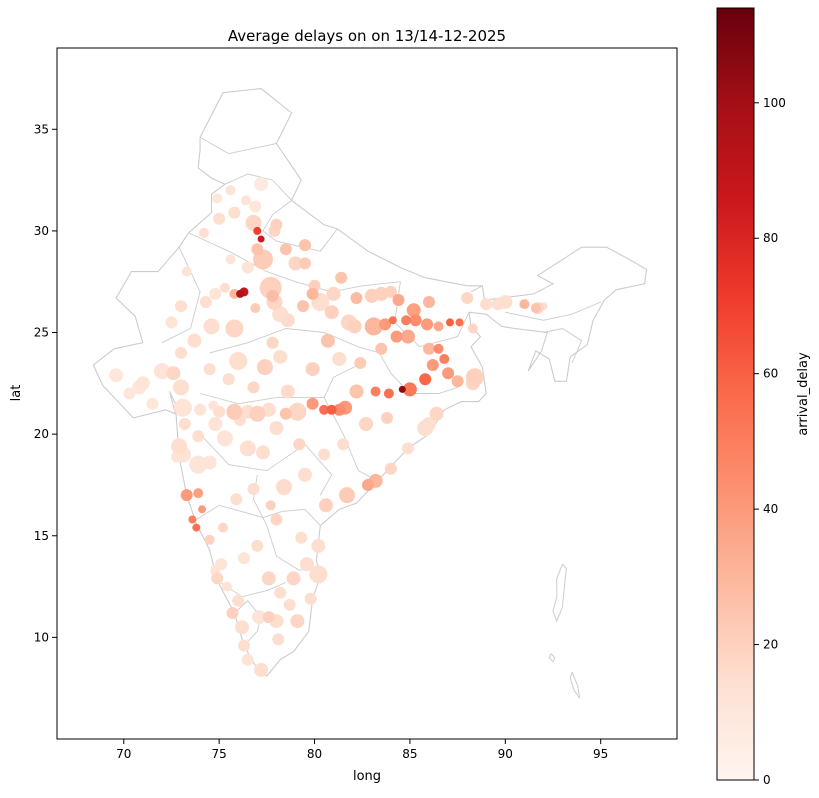 This screenshot has height=798, width=819. I want to click on colorbar-tick-label: 100, so click(774, 103).